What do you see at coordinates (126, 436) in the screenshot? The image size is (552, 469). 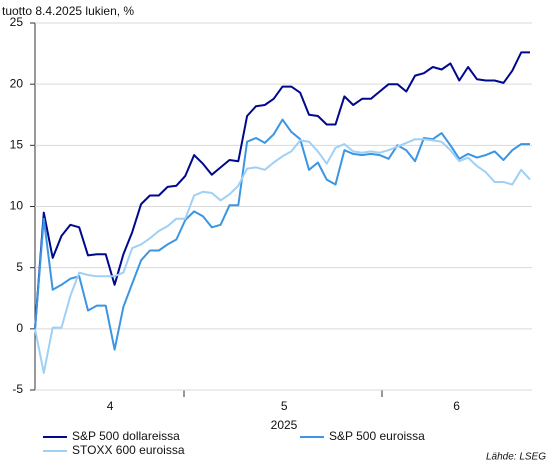 I see `legend-label: S&P 500 dollareissa` at bounding box center [126, 436].